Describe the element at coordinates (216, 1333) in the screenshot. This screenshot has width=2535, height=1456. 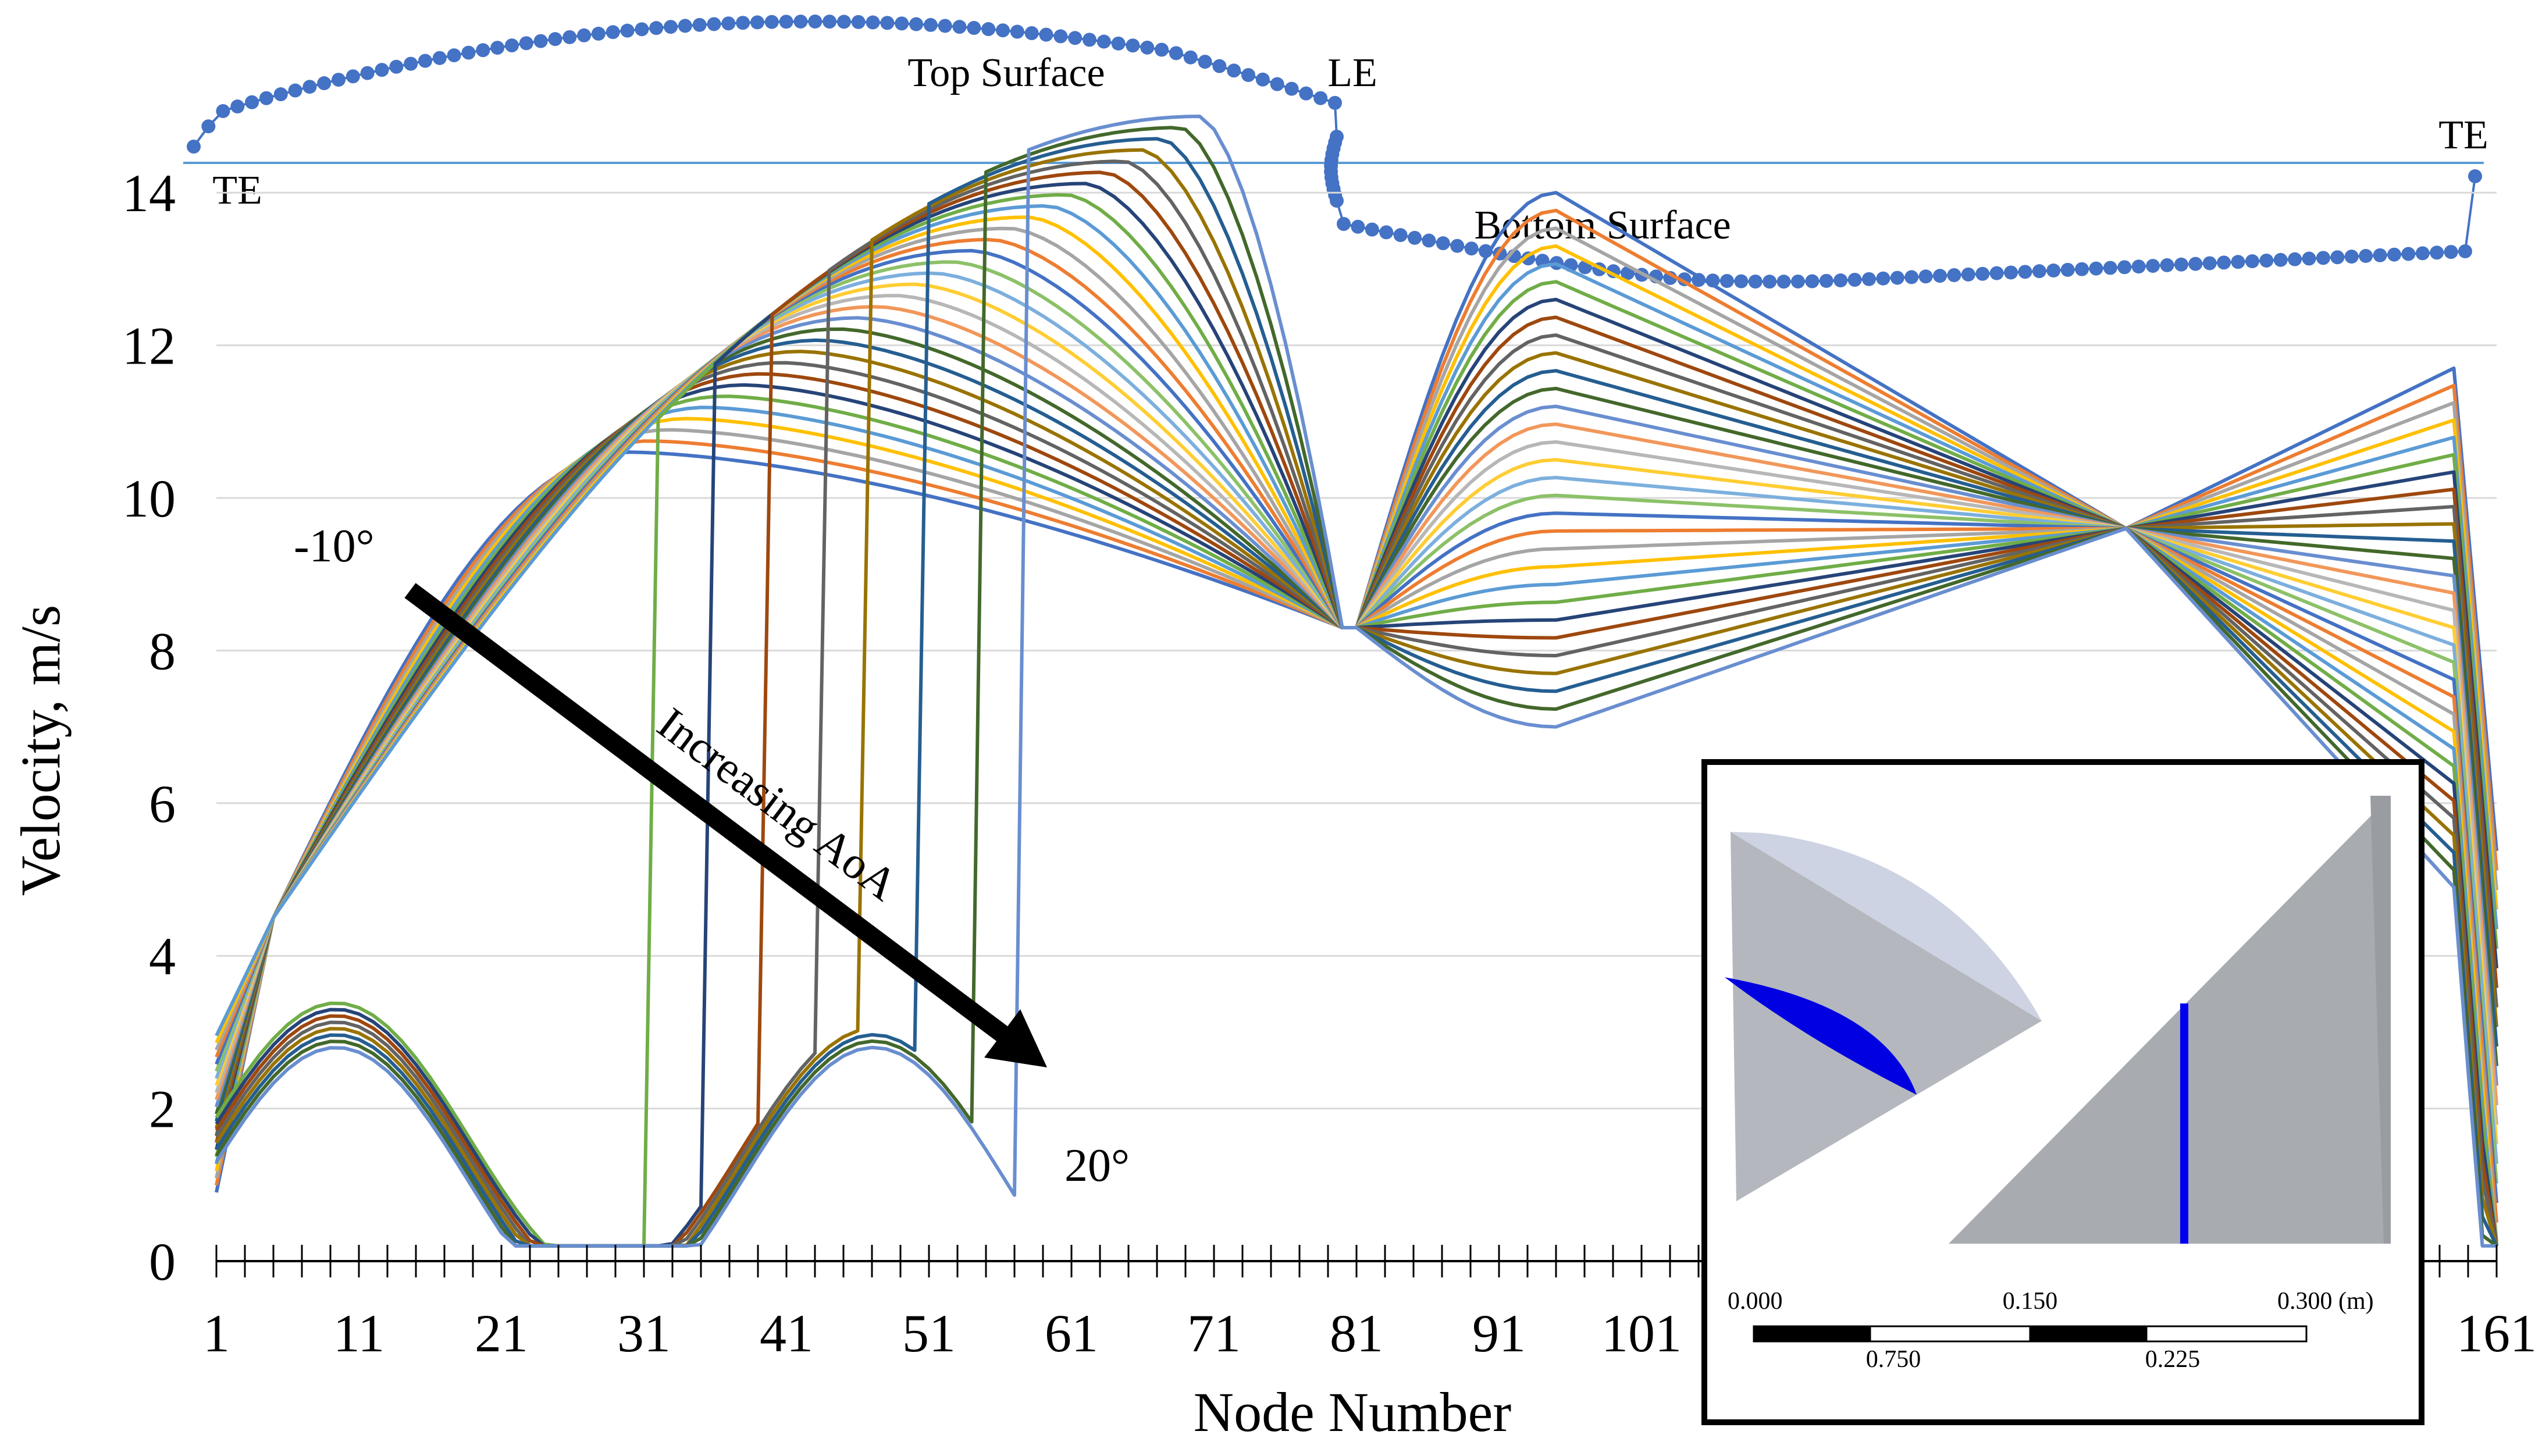
I see `x-tick-label: 1` at that location.